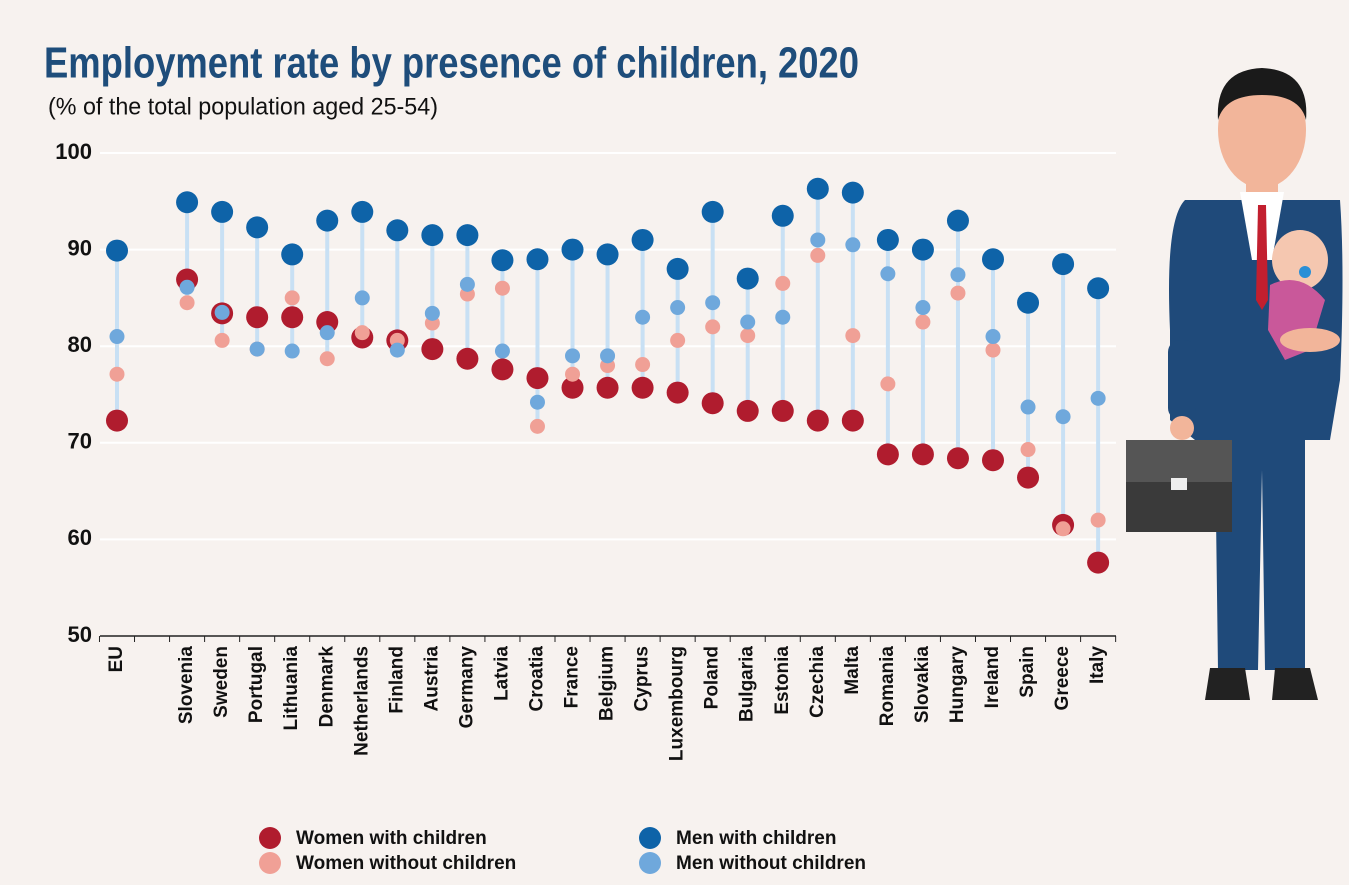 Image resolution: width=1349 pixels, height=885 pixels. Describe the element at coordinates (887, 686) in the screenshot. I see `x-tick-label: Romania` at that location.